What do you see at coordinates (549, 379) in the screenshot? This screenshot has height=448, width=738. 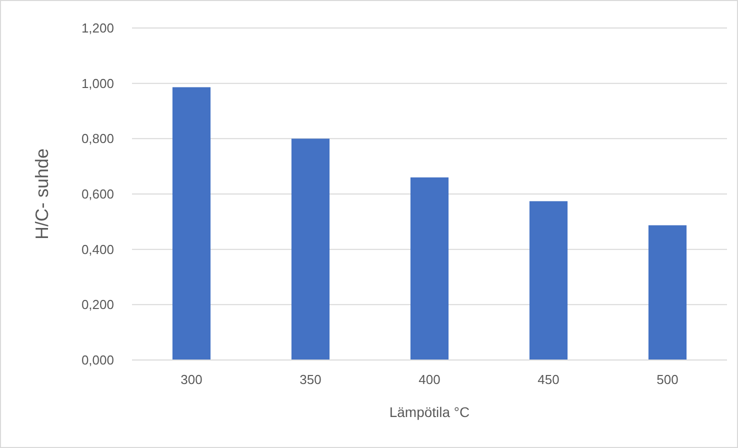 I see `x-tick-label: 450` at bounding box center [549, 379].